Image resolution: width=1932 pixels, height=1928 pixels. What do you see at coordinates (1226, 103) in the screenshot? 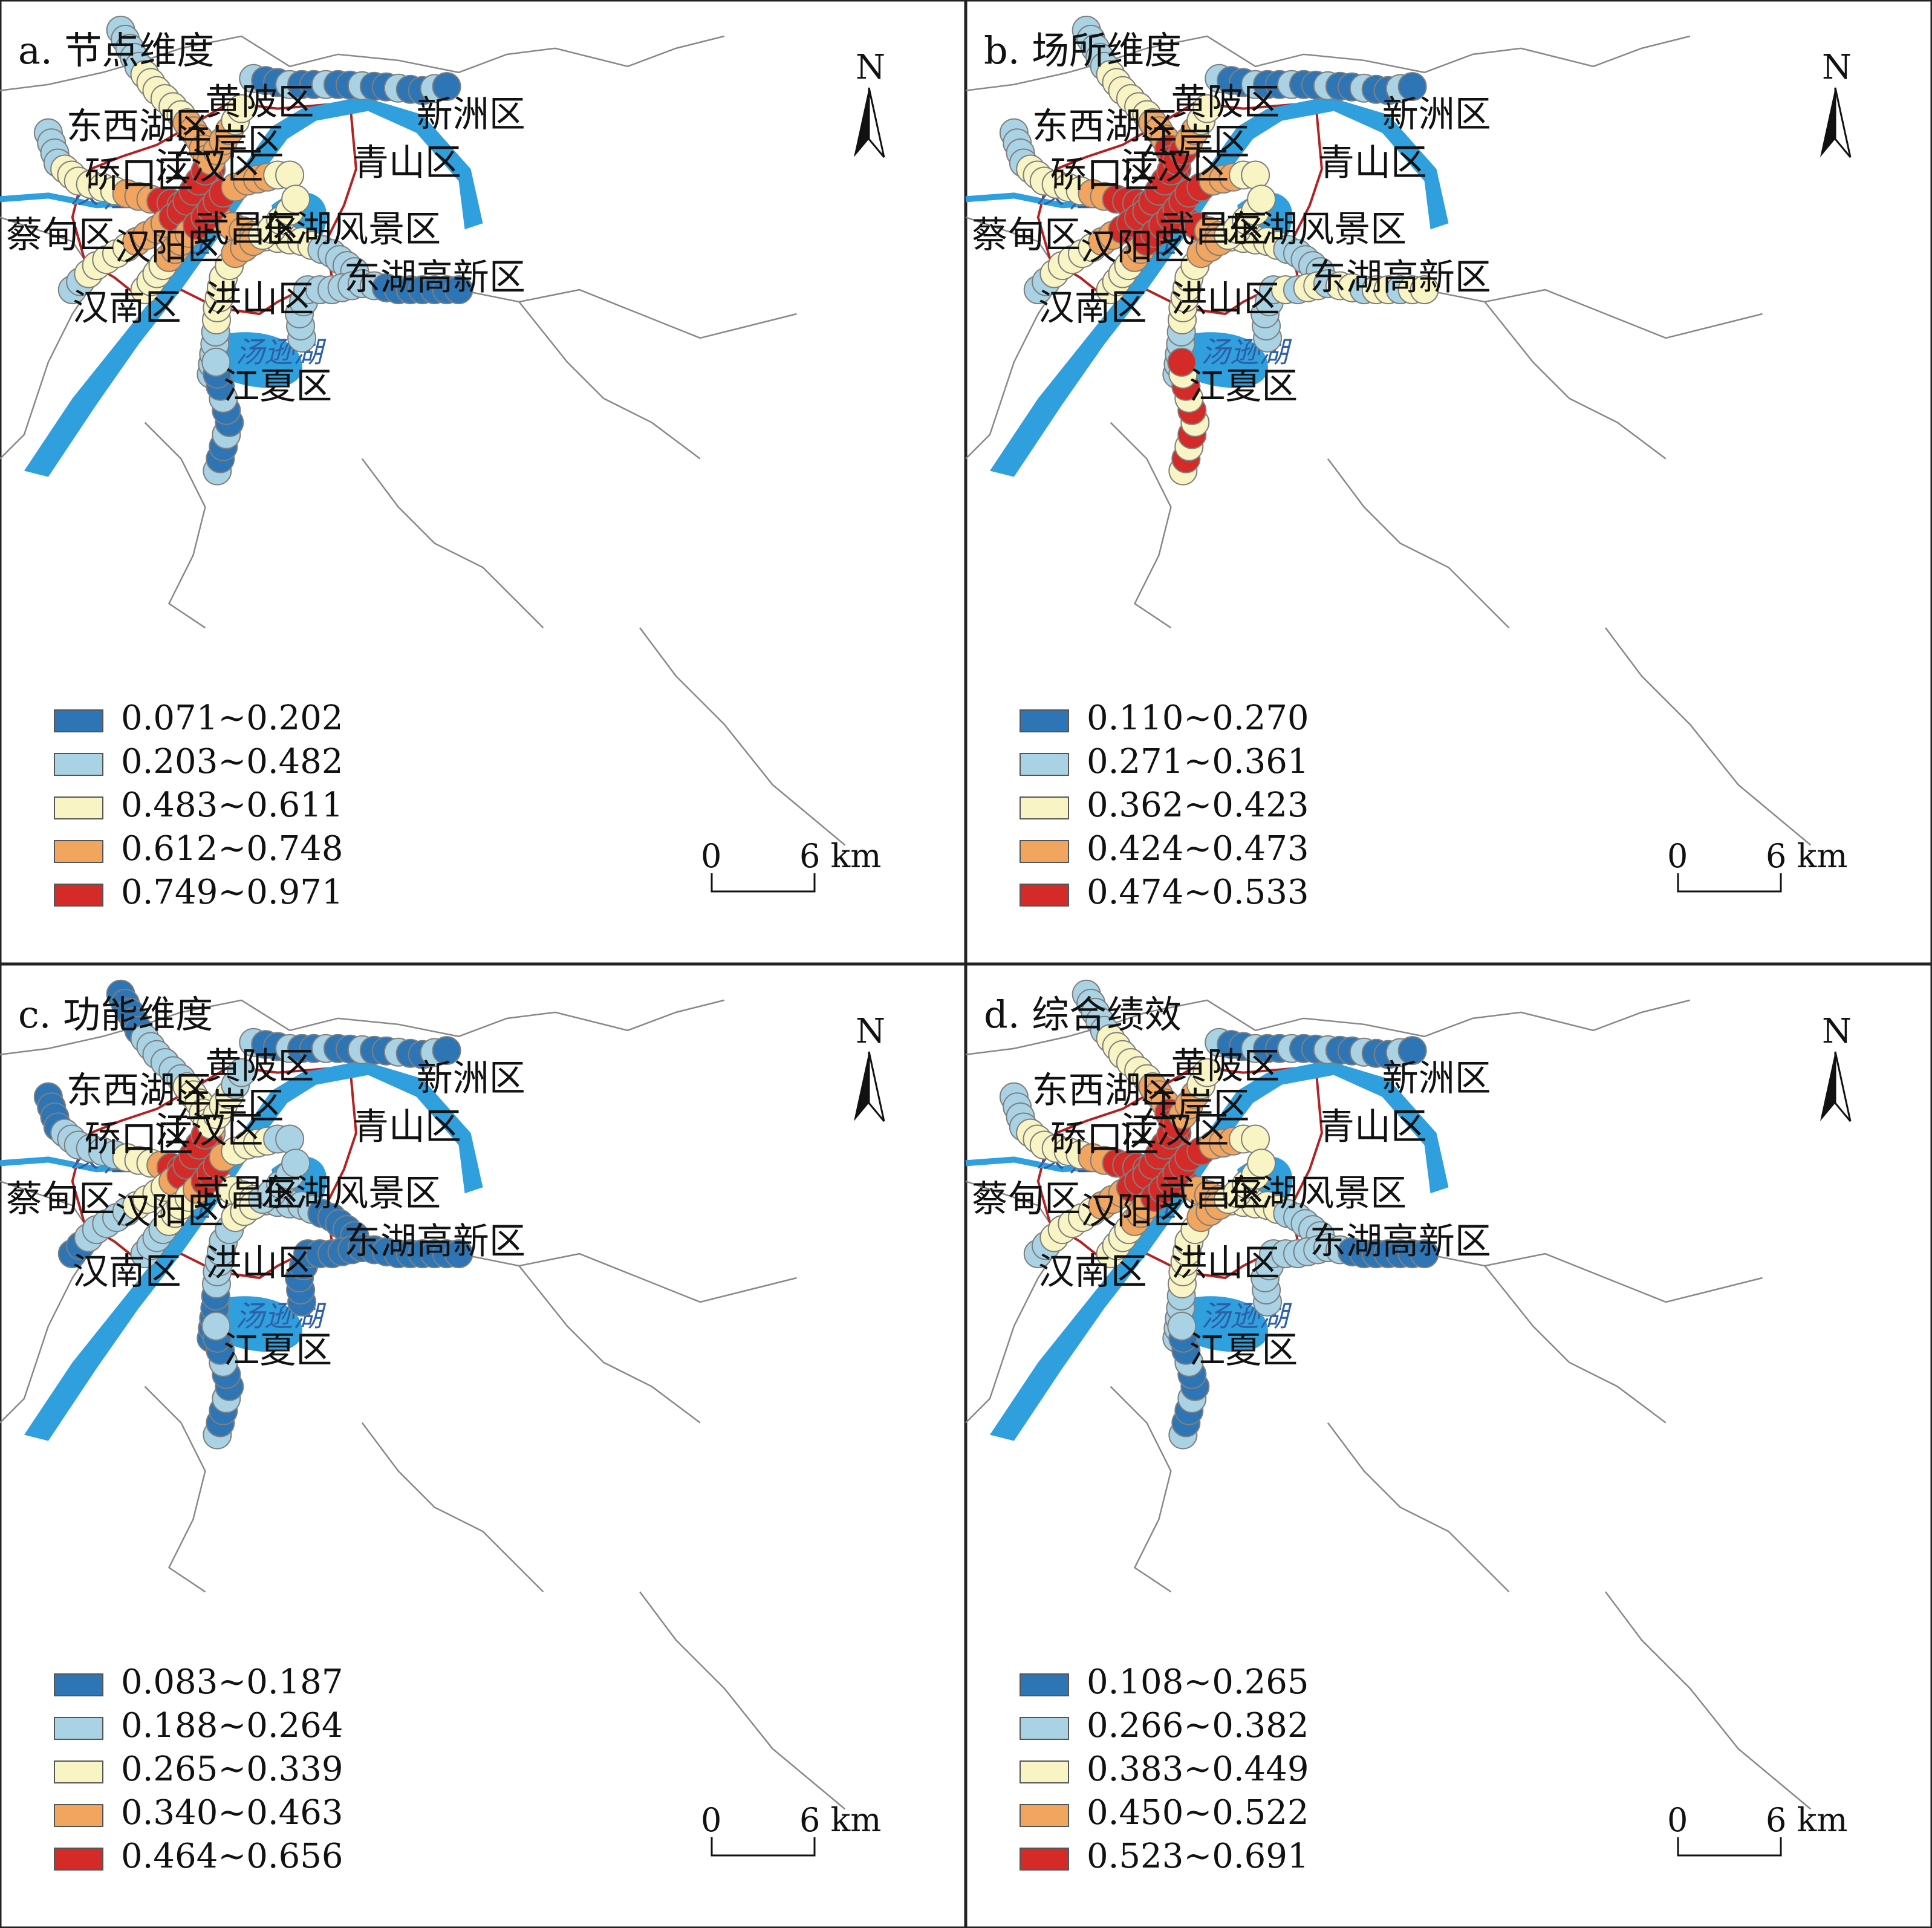
I see `district-label: 黄陂区` at bounding box center [1226, 103].